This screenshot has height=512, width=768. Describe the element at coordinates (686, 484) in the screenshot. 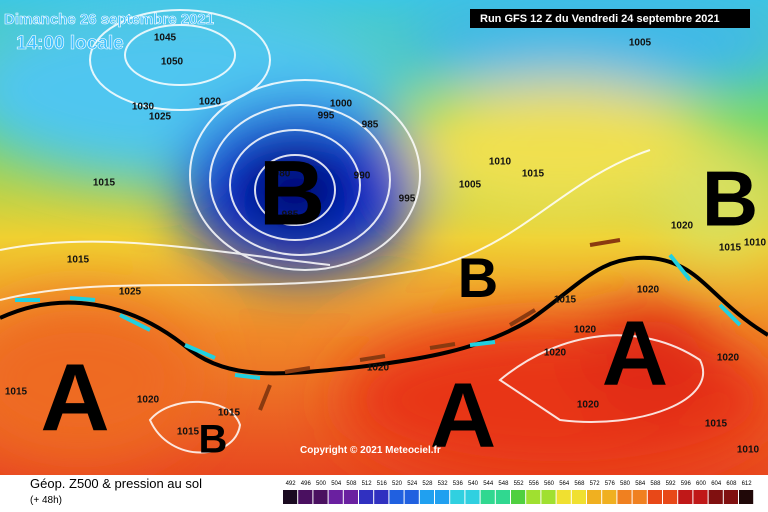

I see `legend-scale-label: 596` at that location.